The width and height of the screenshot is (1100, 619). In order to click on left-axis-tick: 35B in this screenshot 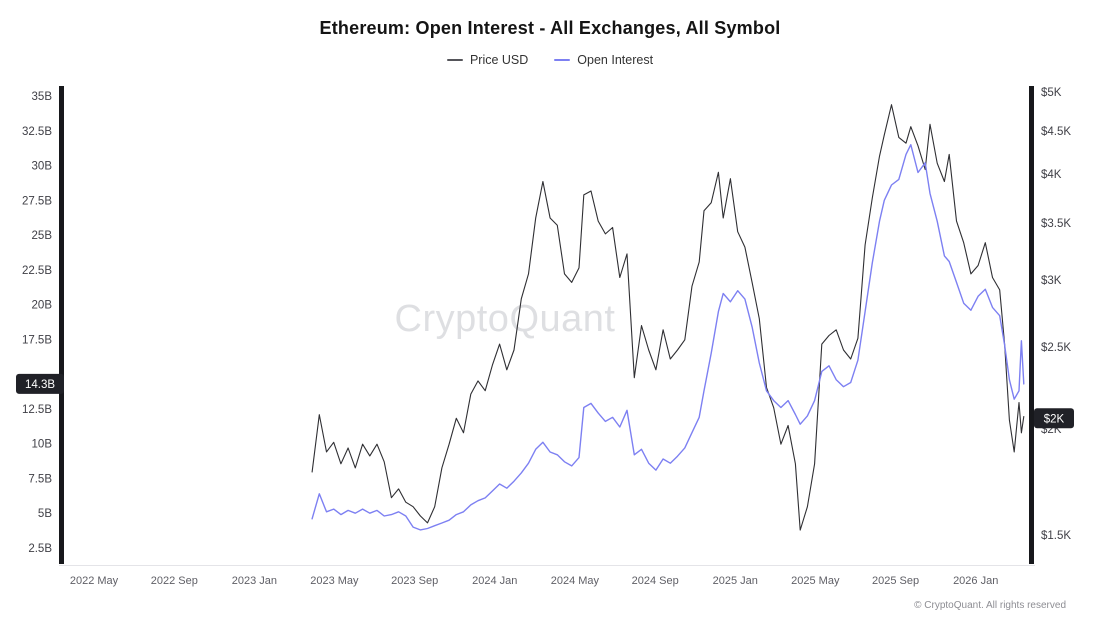, I will do `click(42, 97)`.